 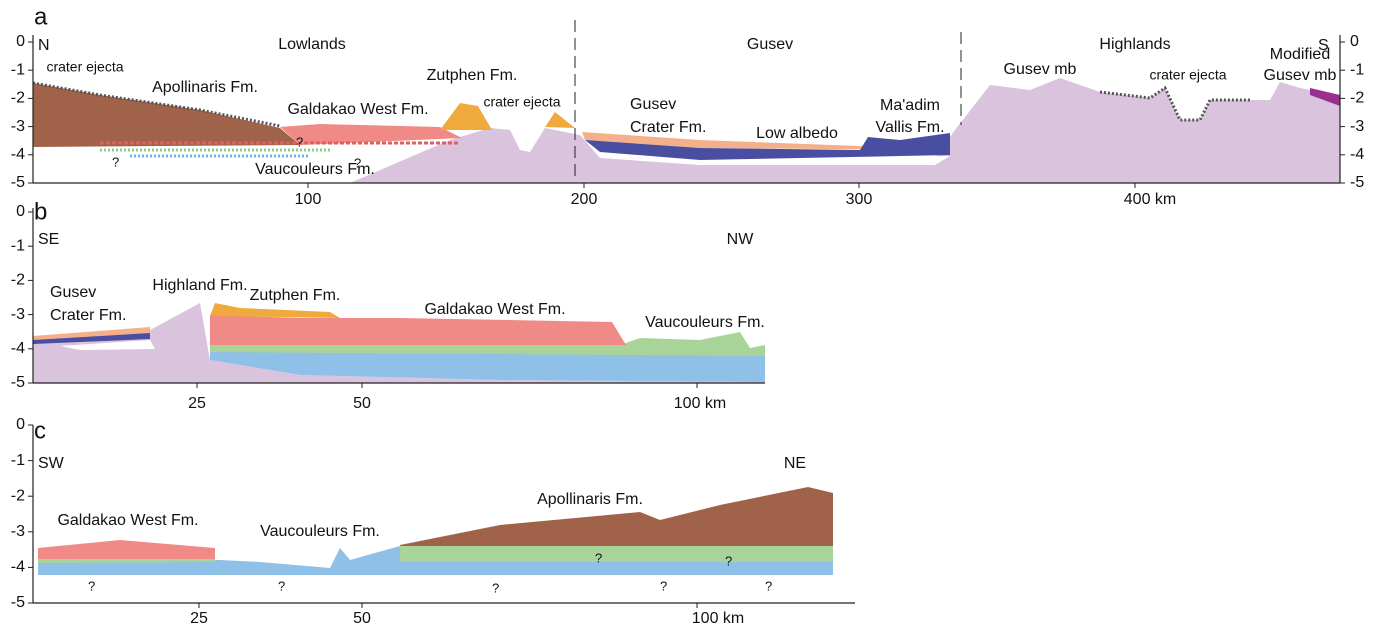 I want to click on region: Gusev, so click(x=770, y=44).